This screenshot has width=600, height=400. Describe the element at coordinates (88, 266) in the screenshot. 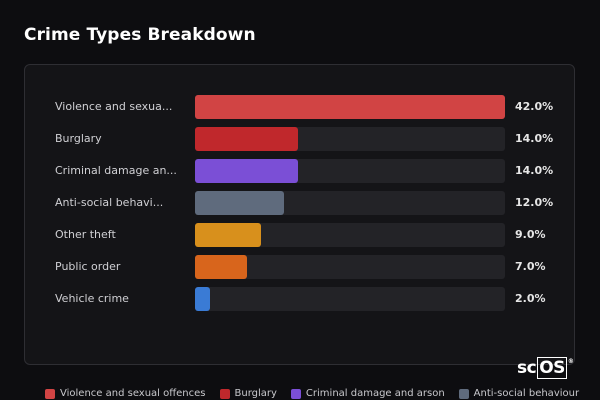

I see `bar-category-label: Public order` at that location.